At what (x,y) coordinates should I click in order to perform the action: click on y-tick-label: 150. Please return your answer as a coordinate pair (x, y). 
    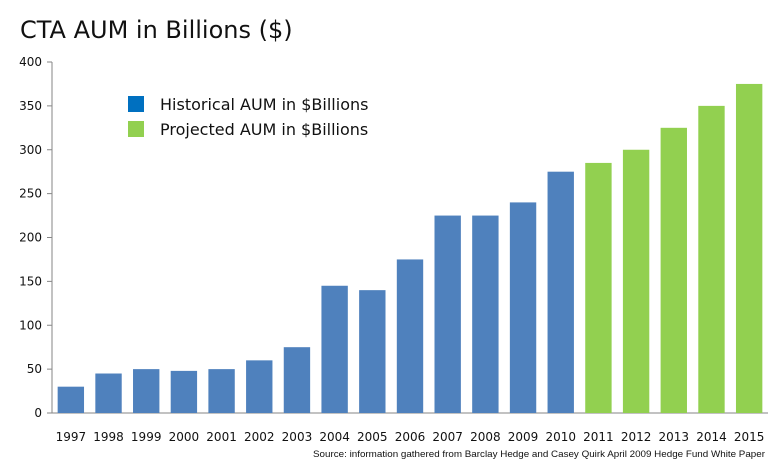
    Looking at the image, I should click on (30, 281).